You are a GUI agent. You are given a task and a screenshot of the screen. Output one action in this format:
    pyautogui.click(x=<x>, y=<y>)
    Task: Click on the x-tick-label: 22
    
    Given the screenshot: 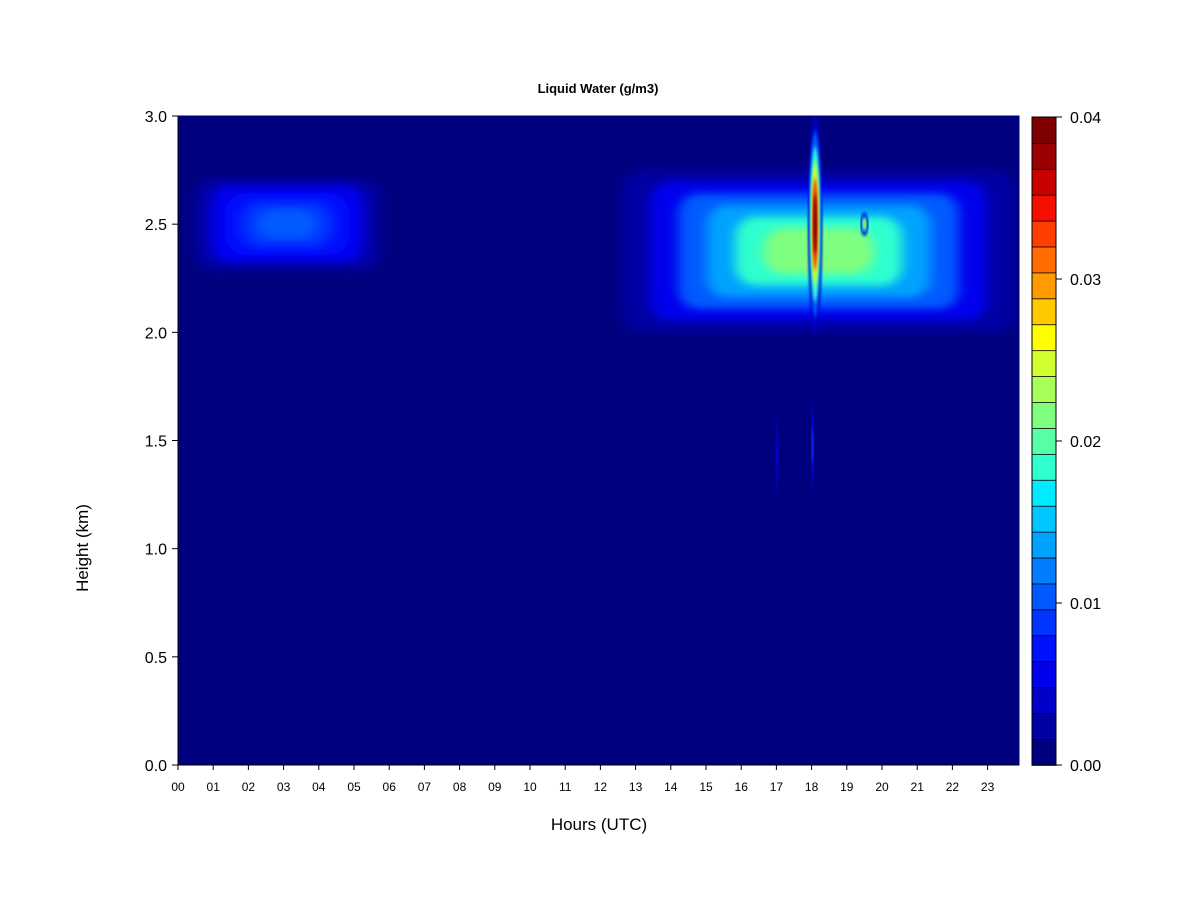 What is the action you would take?
    pyautogui.click(x=953, y=787)
    